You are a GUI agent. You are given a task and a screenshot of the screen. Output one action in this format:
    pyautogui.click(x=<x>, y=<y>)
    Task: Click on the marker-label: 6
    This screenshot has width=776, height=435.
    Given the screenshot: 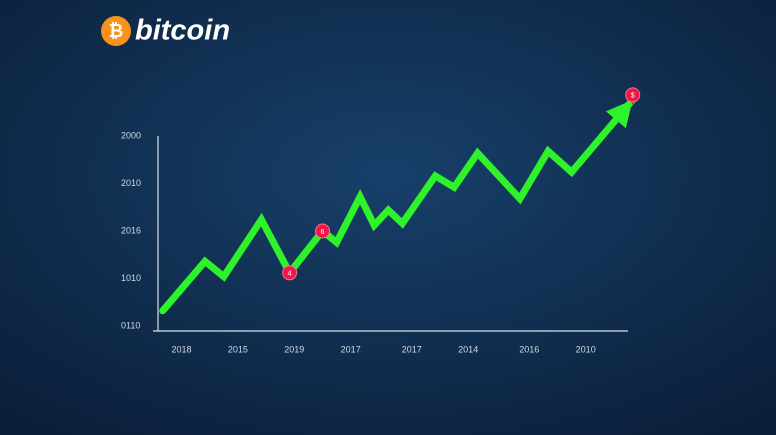 What is the action you would take?
    pyautogui.click(x=323, y=232)
    